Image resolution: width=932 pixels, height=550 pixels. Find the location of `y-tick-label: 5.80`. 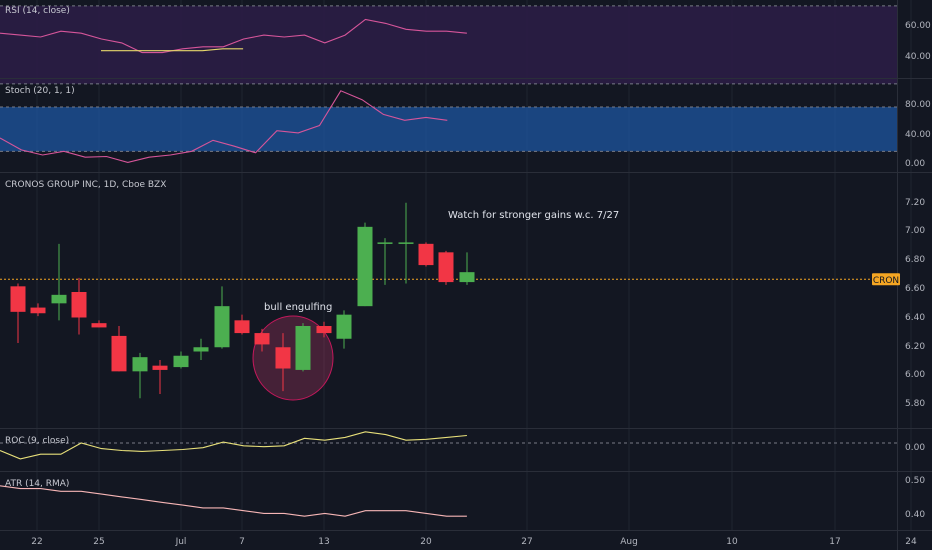

y-tick-label: 5.80 is located at coordinates (915, 404).